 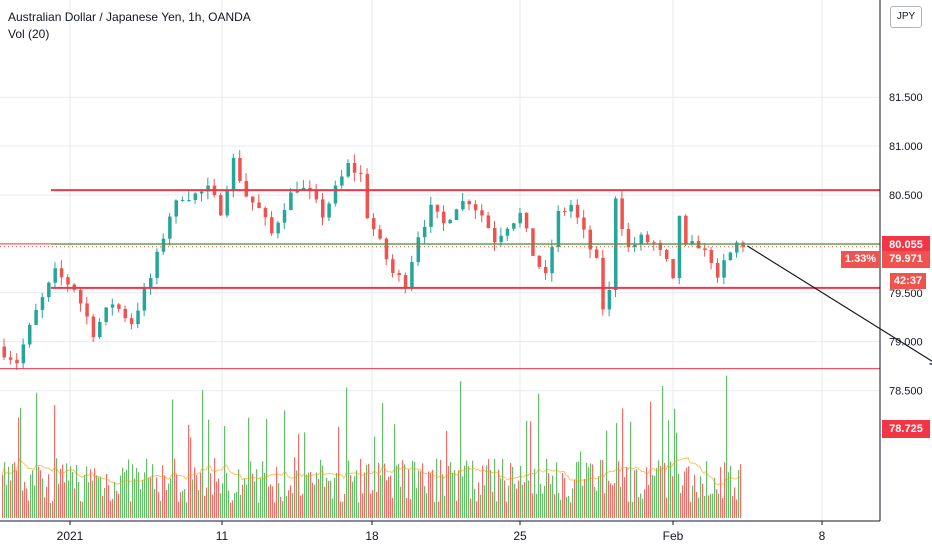 I want to click on indicator-label: Vol (20), so click(x=29, y=34).